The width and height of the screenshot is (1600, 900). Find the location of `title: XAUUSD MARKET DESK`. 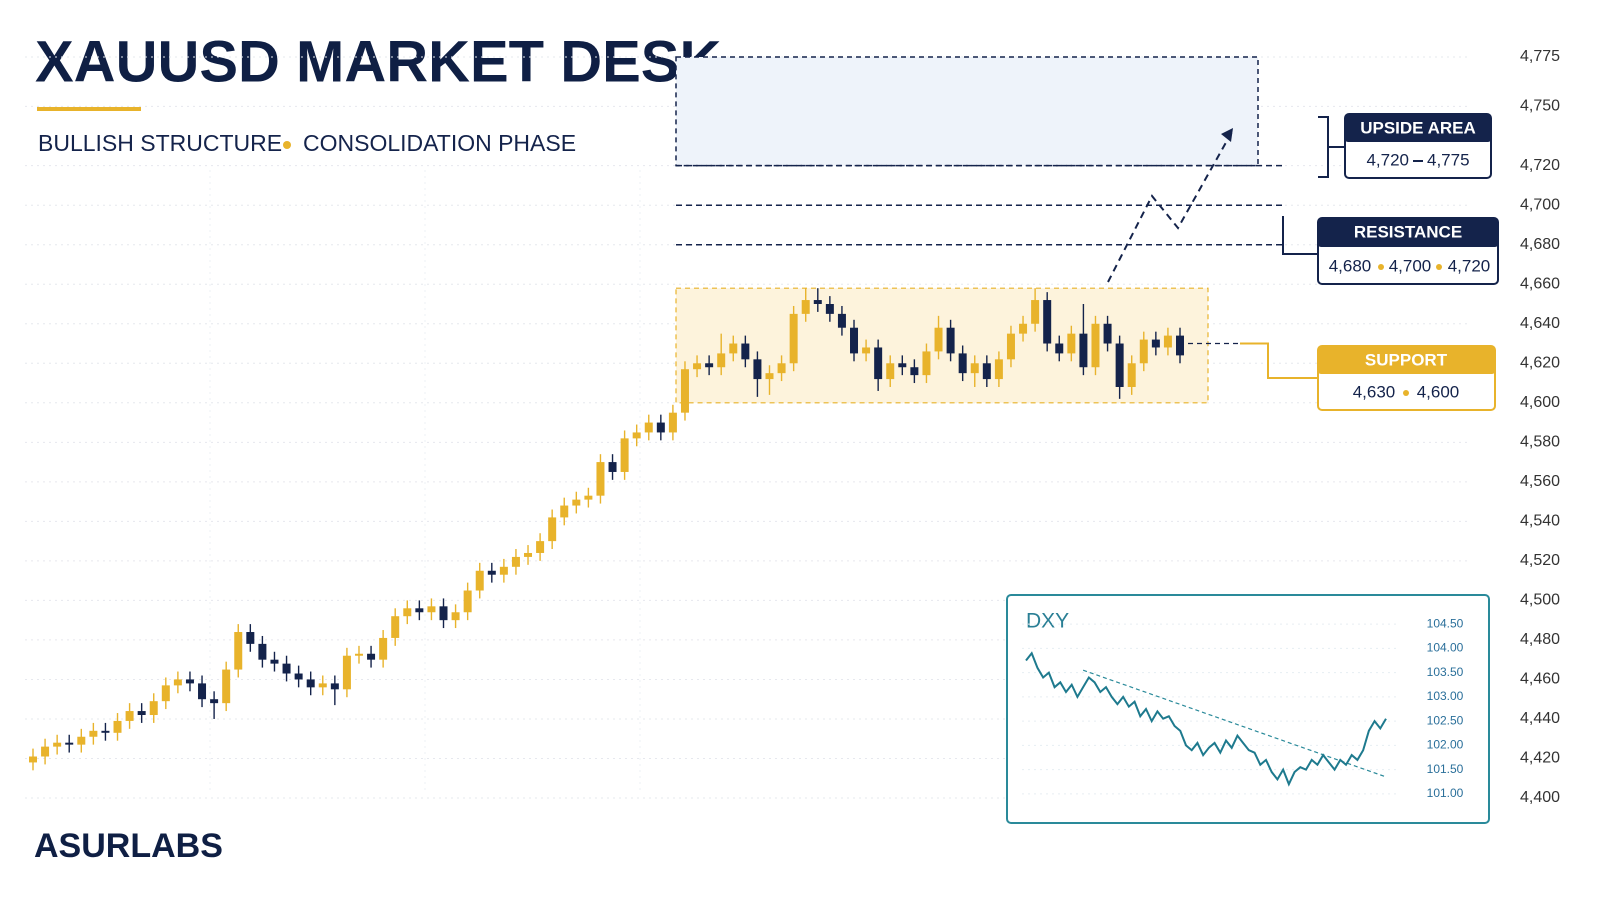

title: XAUUSD MARKET DESK is located at coordinates (378, 61).